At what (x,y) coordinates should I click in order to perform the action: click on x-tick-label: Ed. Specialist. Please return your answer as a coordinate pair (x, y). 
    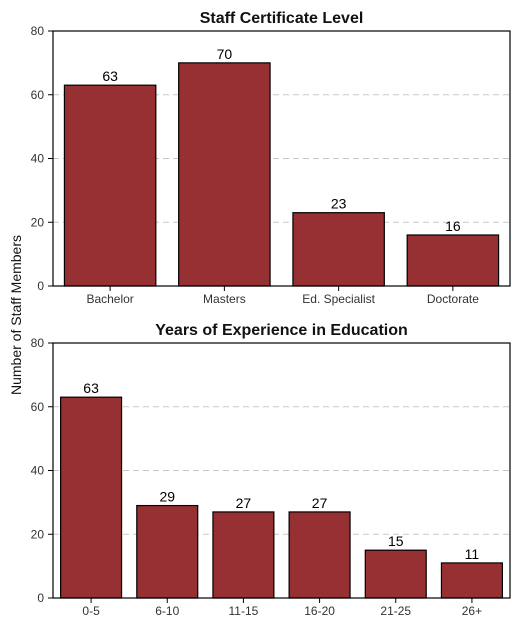
    Looking at the image, I should click on (338, 299).